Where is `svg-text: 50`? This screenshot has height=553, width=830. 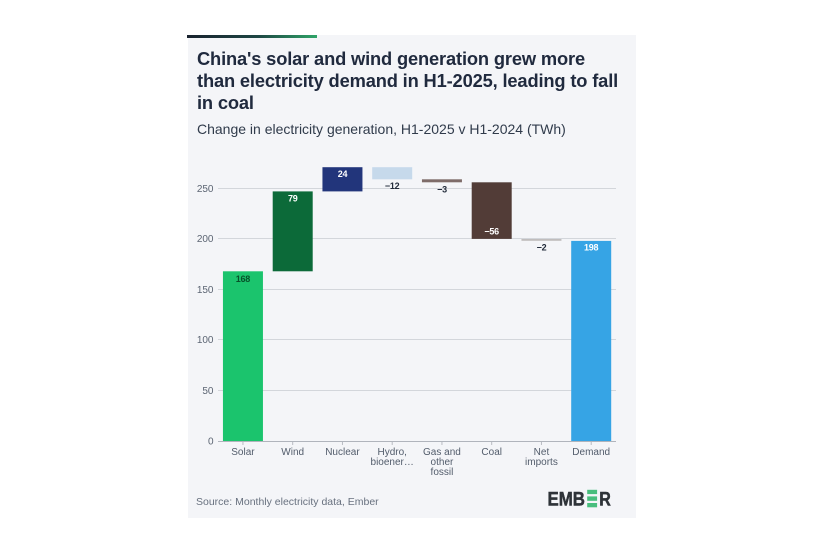
svg-text: 50 is located at coordinates (208, 391).